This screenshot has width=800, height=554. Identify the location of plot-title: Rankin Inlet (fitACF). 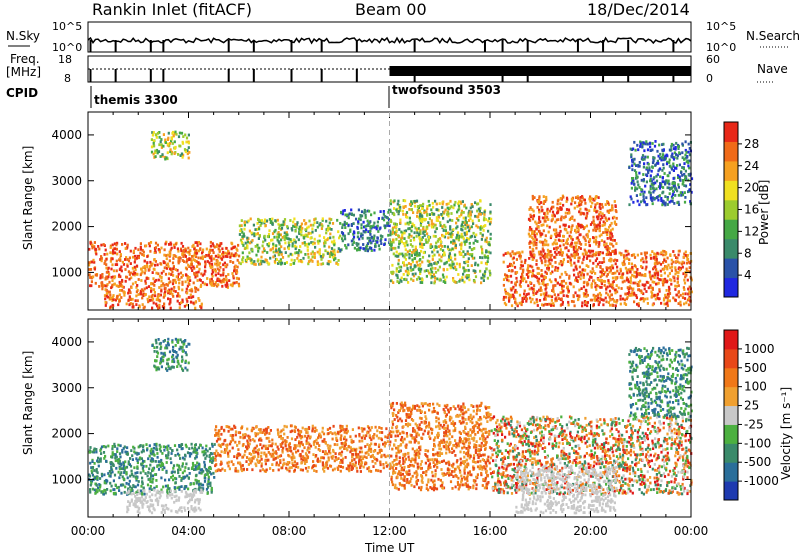
(172, 9).